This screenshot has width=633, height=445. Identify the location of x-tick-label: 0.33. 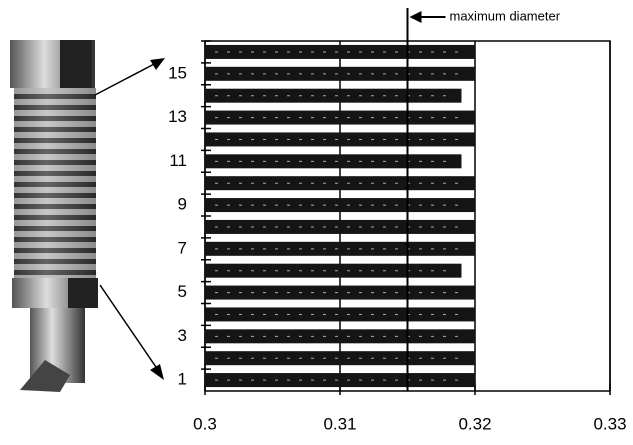
(609, 423).